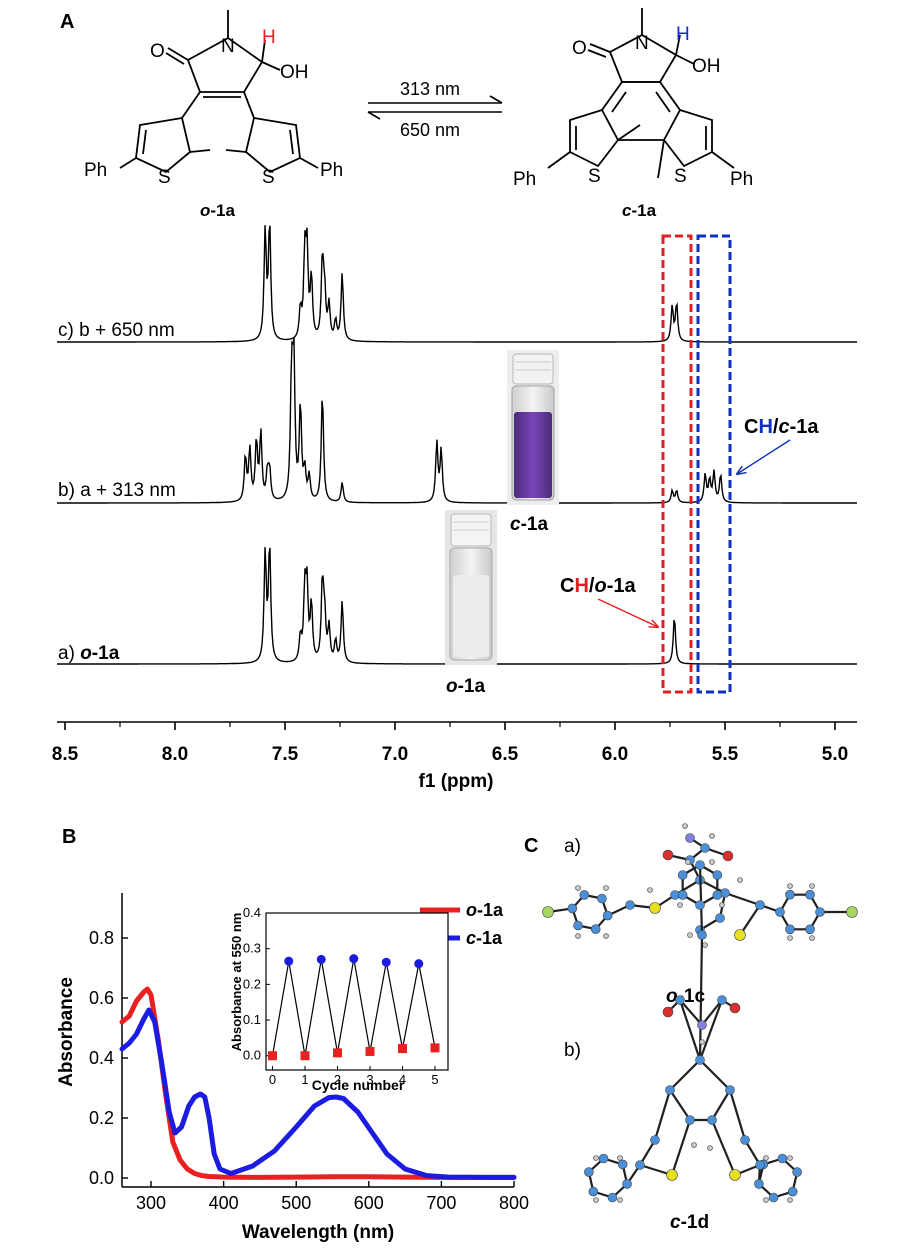  I want to click on panel-c-label: C, so click(531, 846).